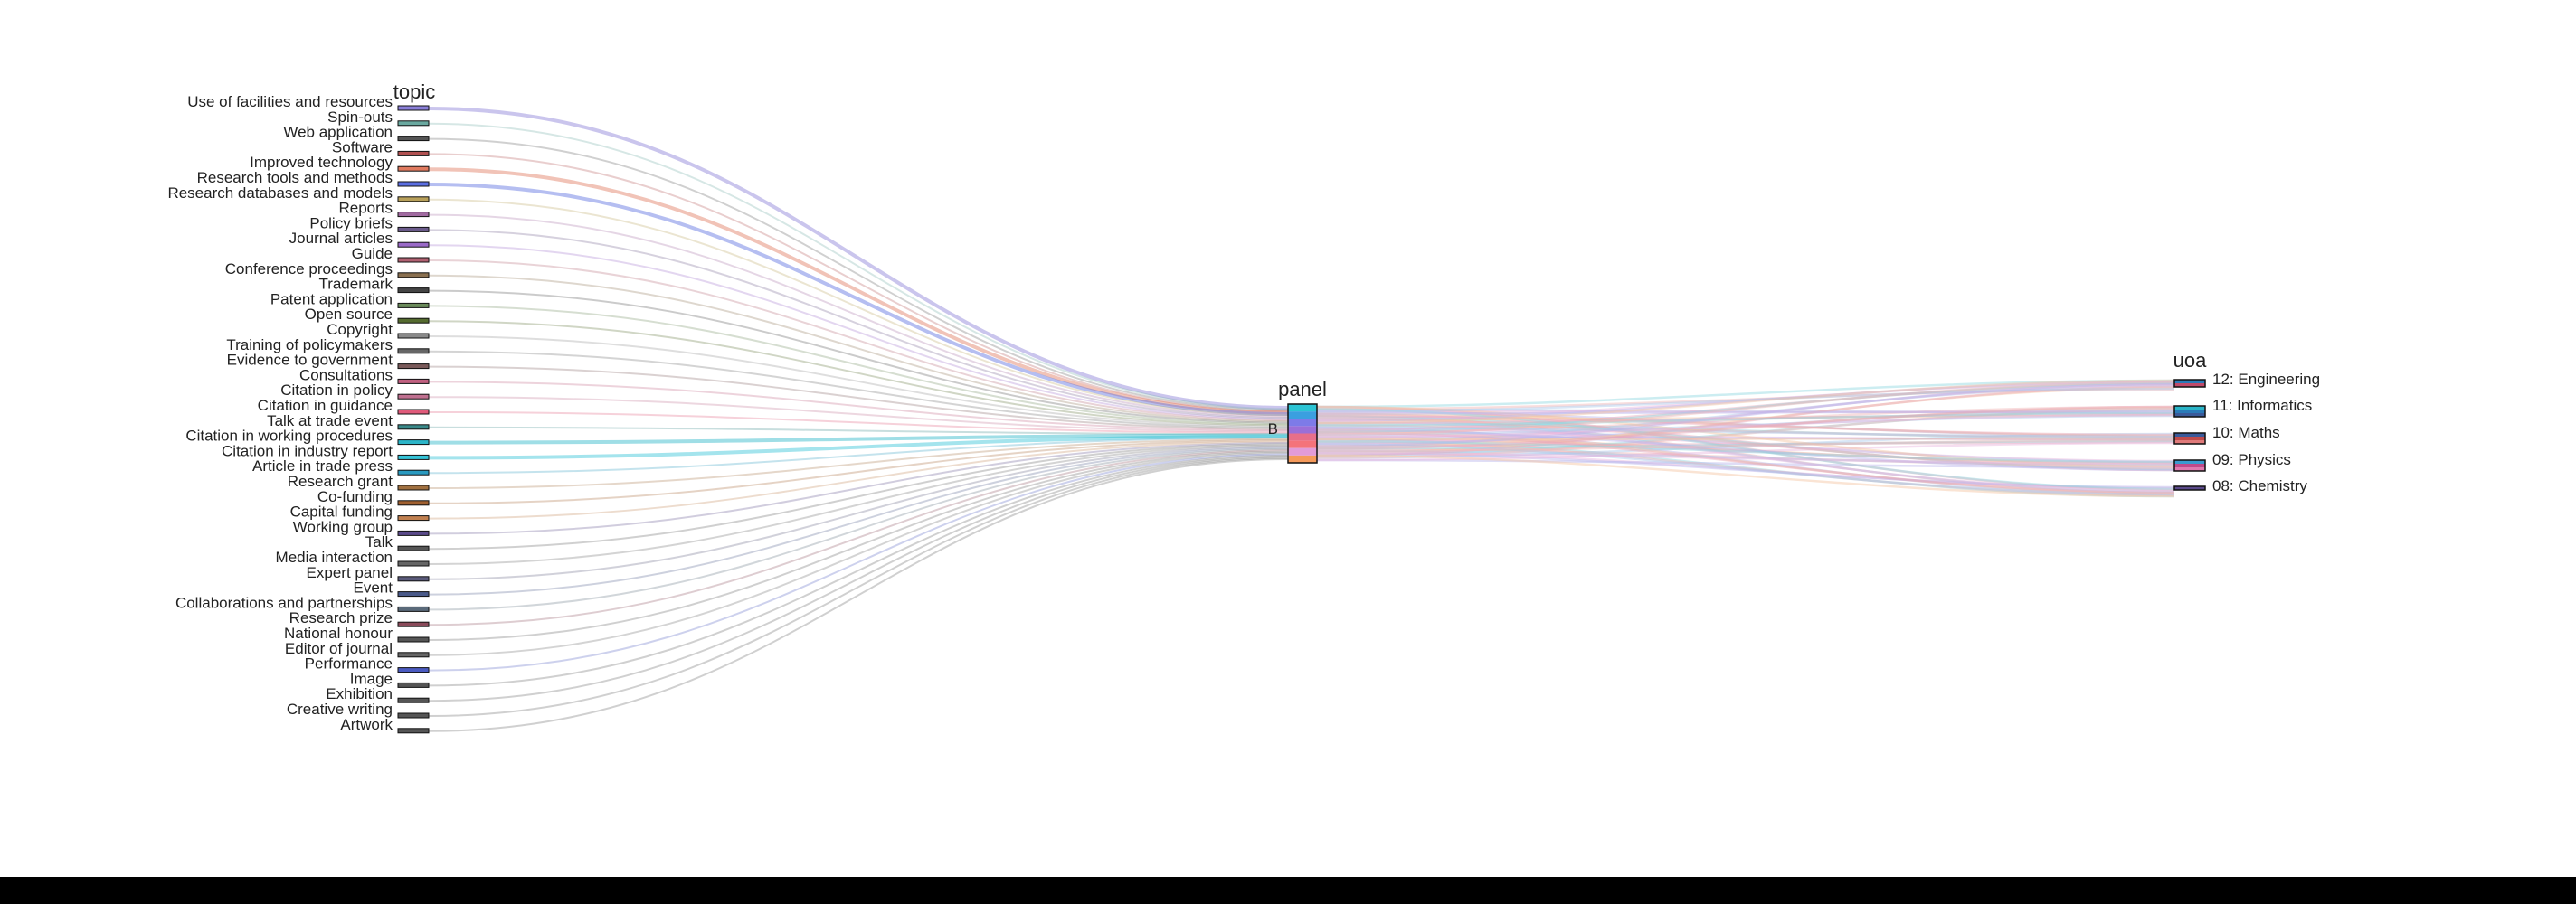 The height and width of the screenshot is (904, 2576). Describe the element at coordinates (350, 572) in the screenshot. I see `topic-label: Expert panel` at that location.